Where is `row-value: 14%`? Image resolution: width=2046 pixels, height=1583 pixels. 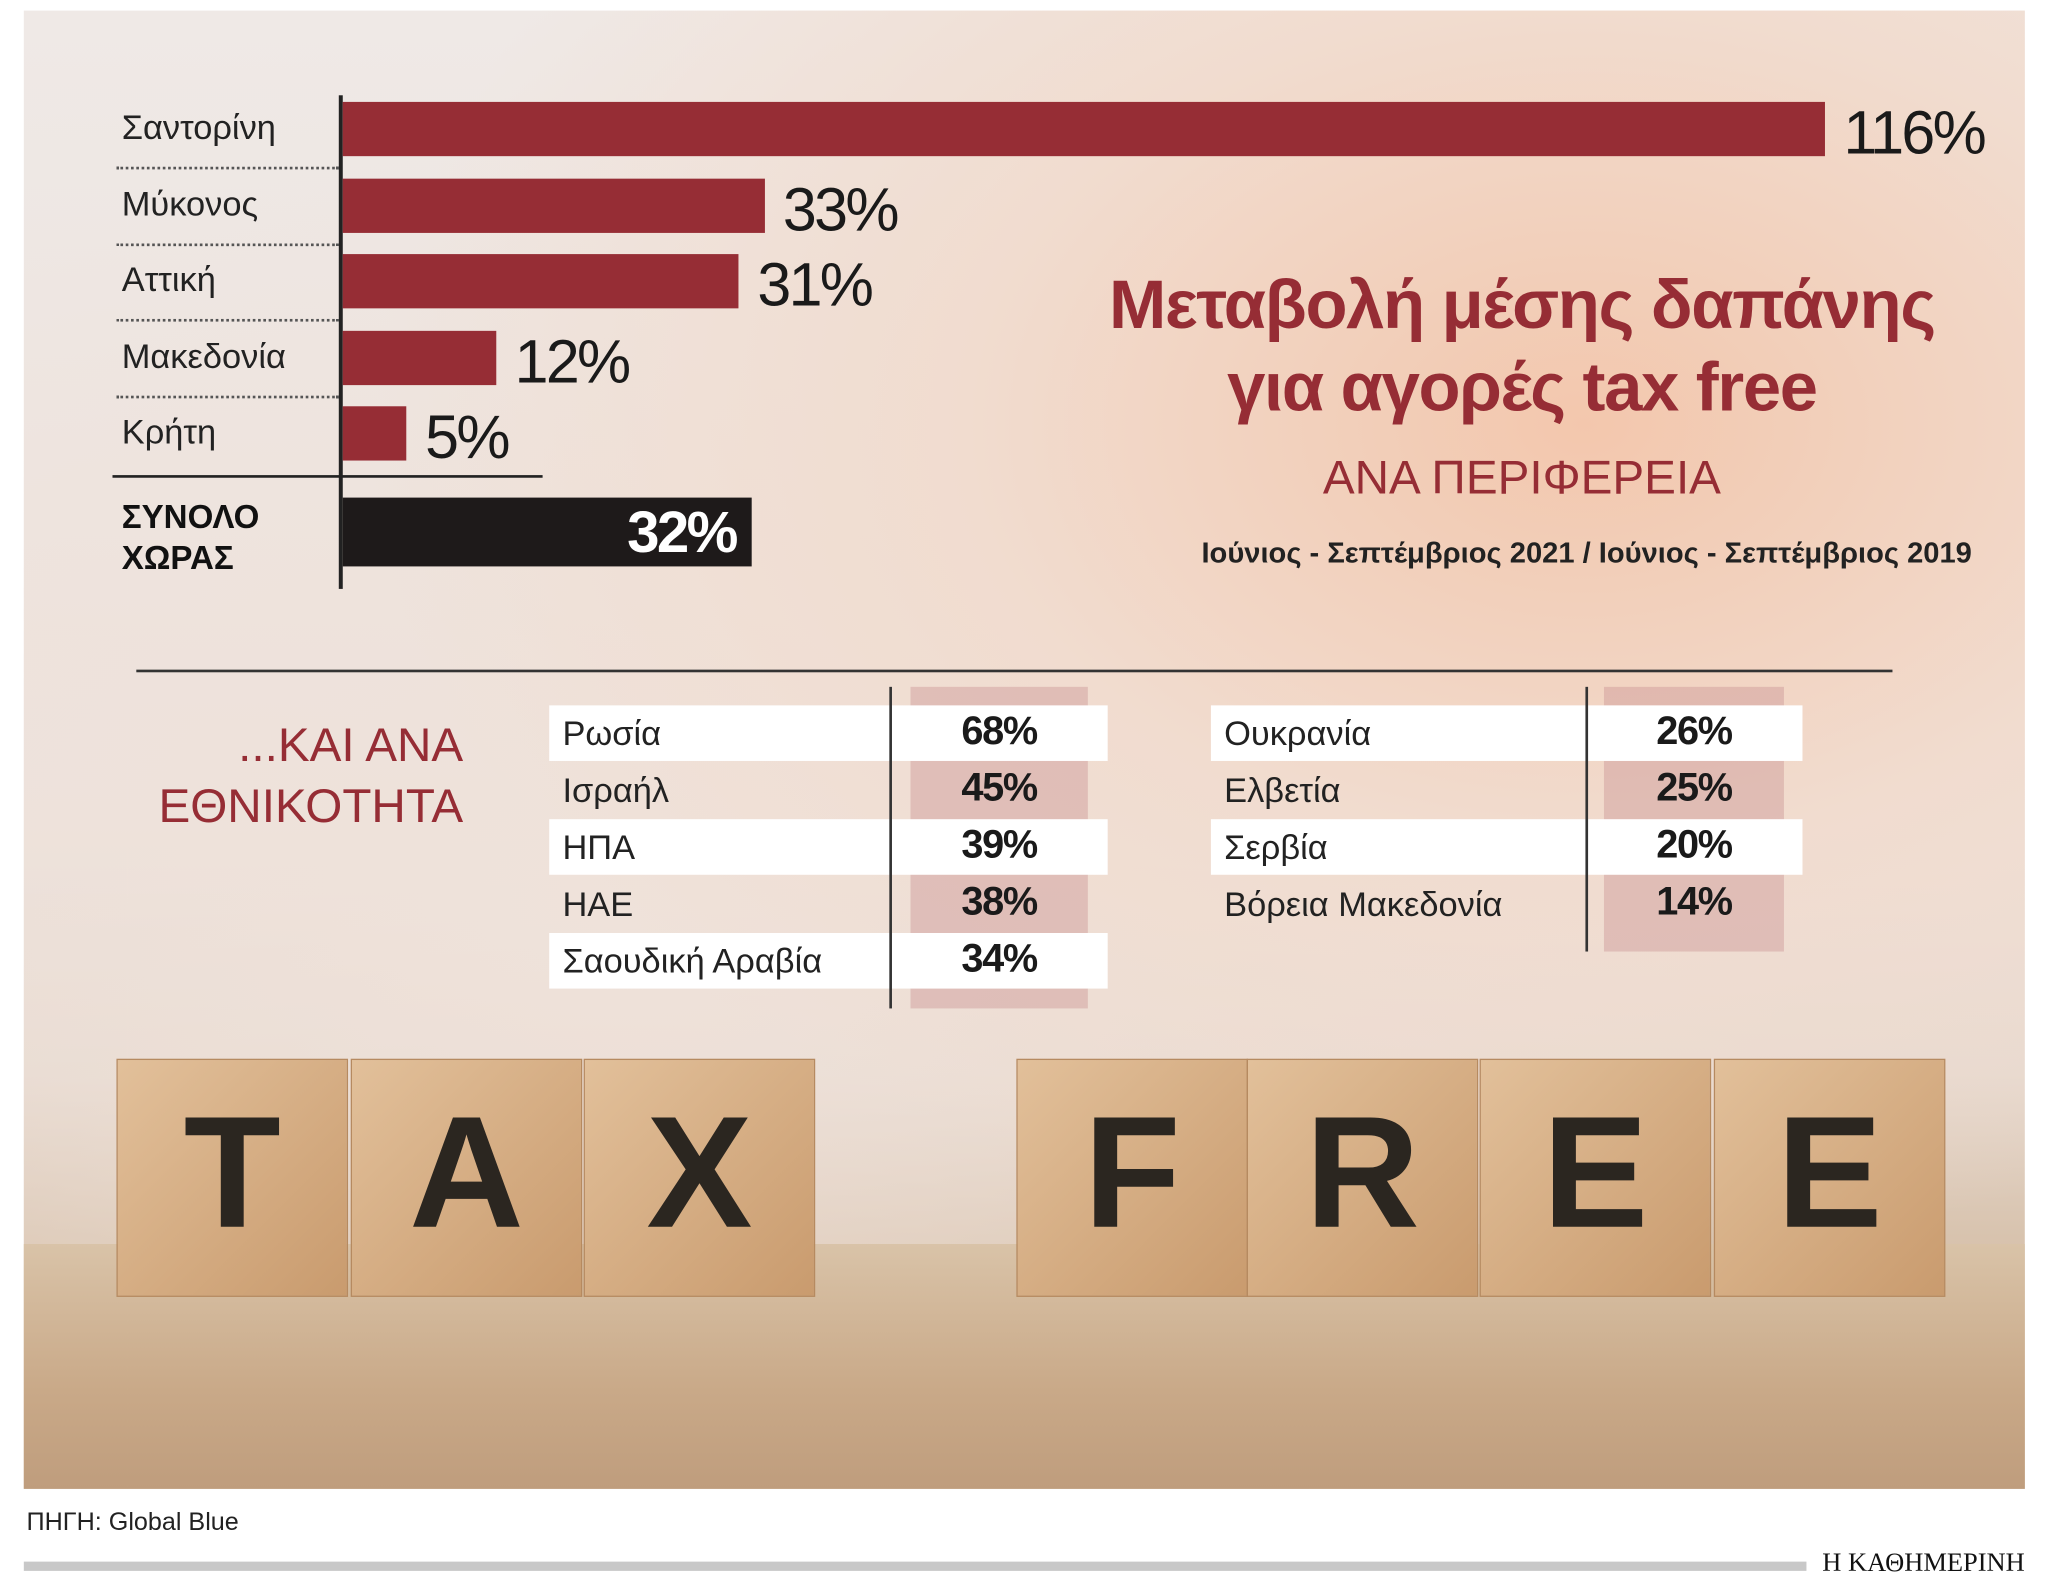
row-value: 14% is located at coordinates (1694, 902).